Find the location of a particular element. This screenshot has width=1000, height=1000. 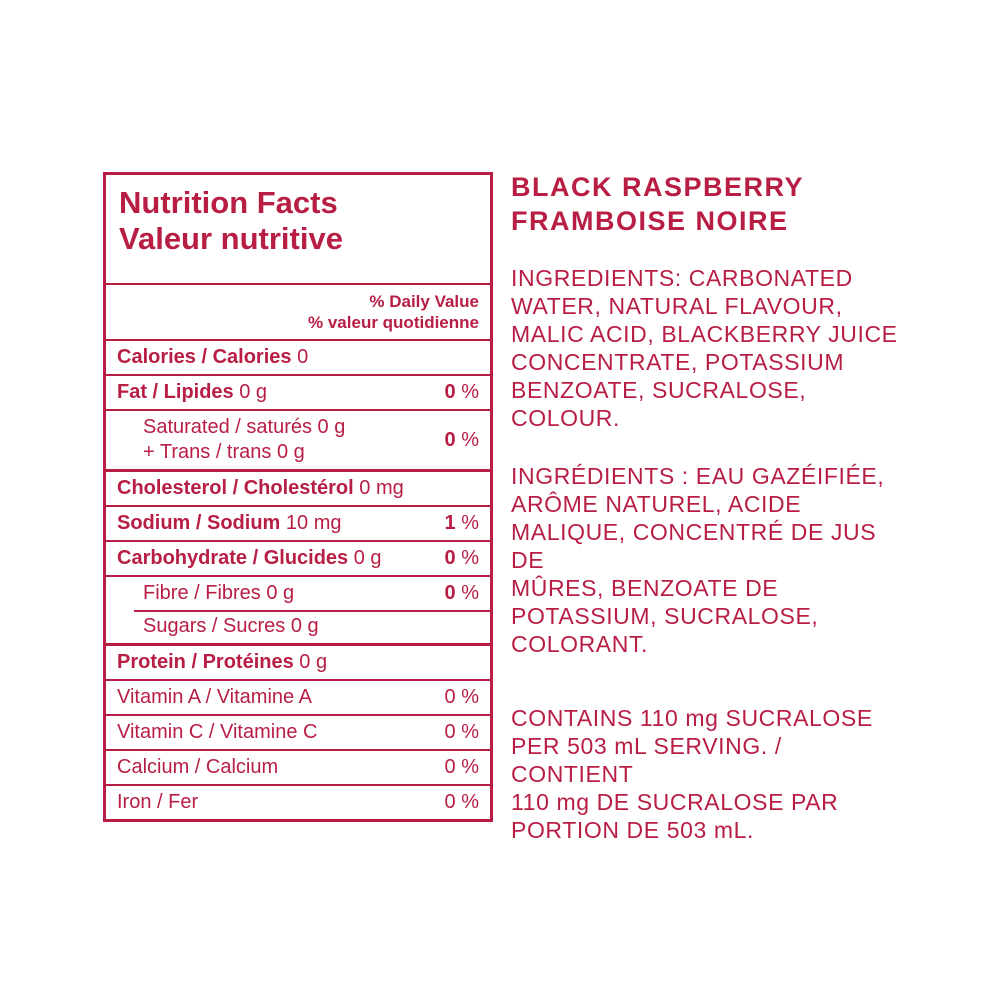

nutrition-row-cholesterol: Cholesterol / Cholestérol 0 mg is located at coordinates (298, 487).